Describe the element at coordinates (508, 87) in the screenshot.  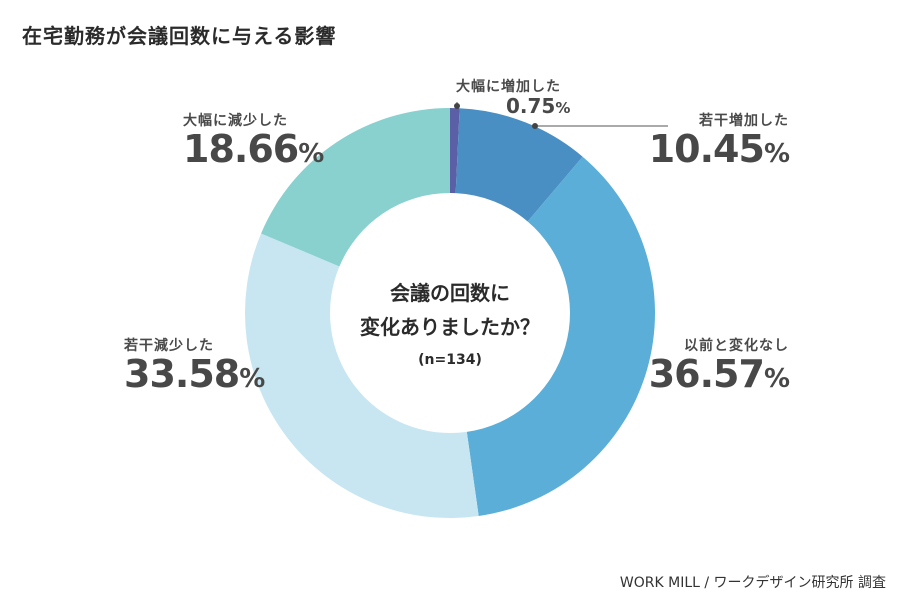
I see `label-category: 大幅に増加した` at that location.